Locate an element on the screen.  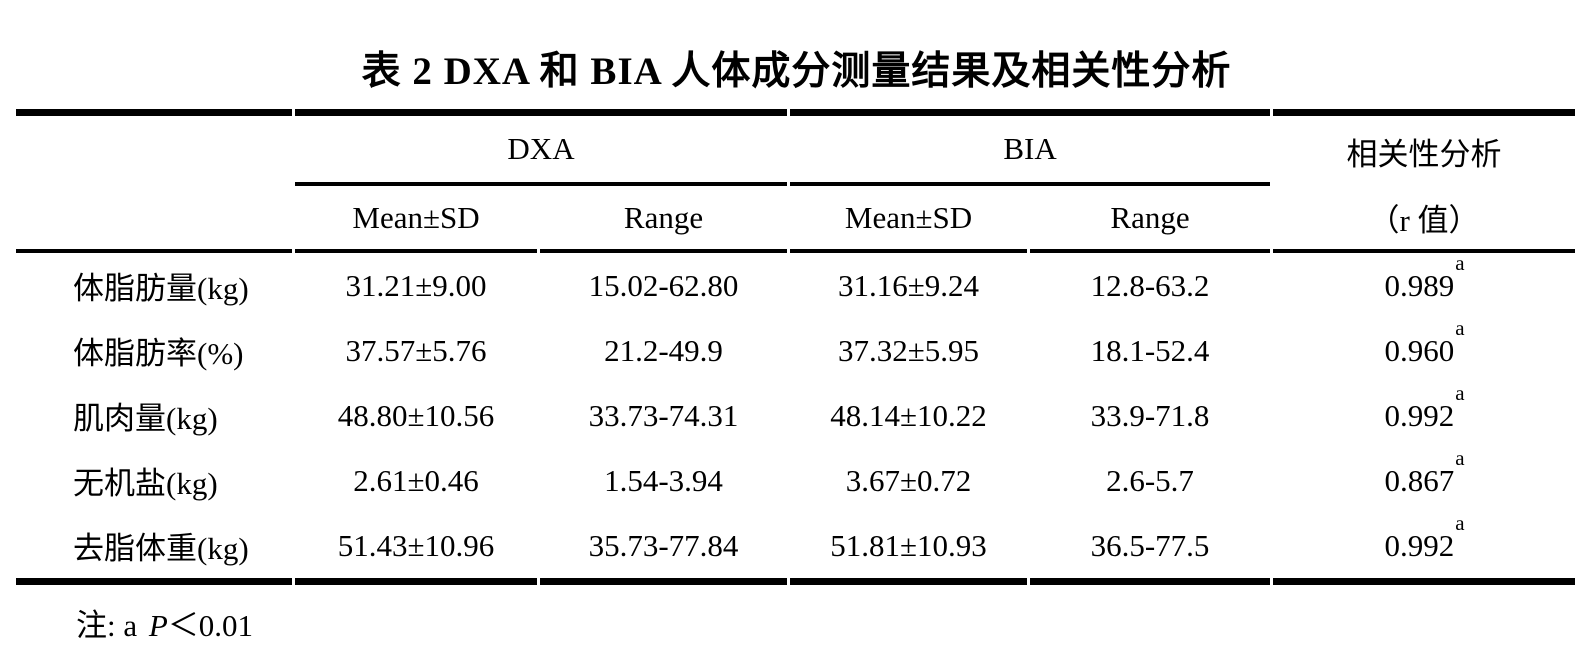
dxa-range-cell: 21.2-49.9 is located at coordinates (663, 350).